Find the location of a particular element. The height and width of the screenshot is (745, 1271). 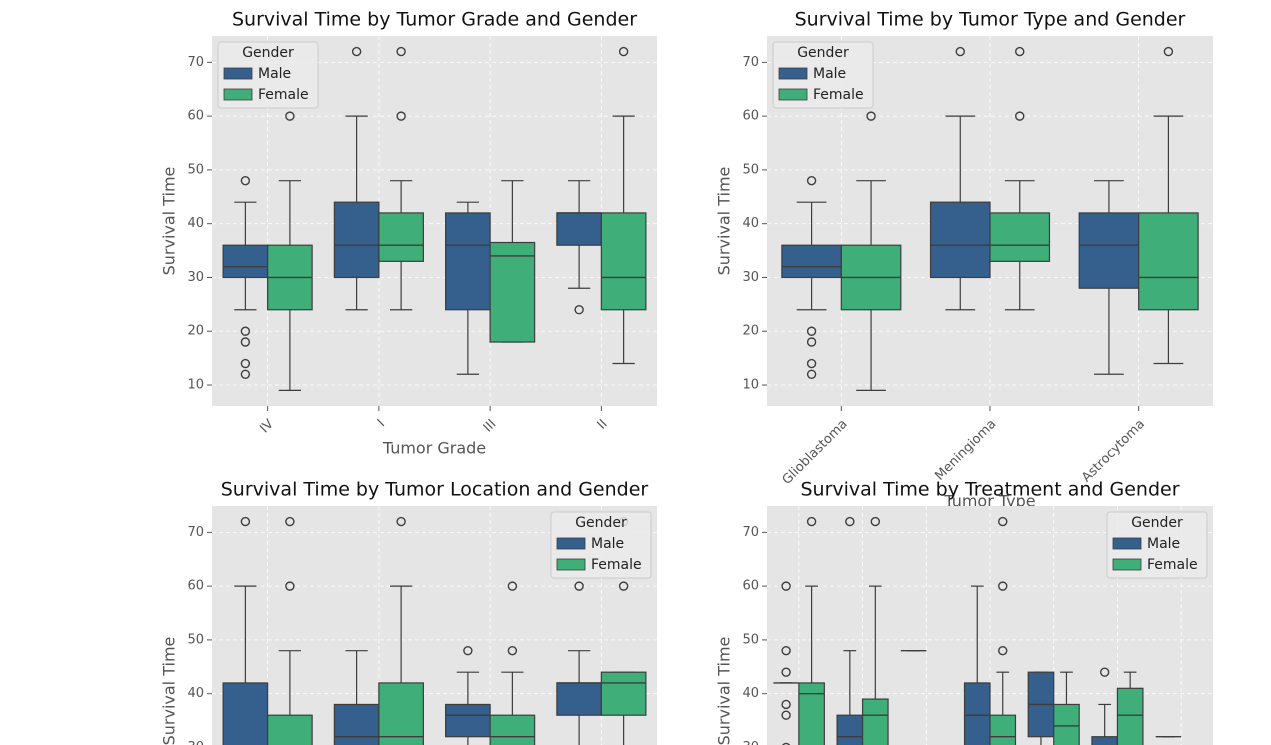

x-tick-label: Meningioma is located at coordinates (965, 450).